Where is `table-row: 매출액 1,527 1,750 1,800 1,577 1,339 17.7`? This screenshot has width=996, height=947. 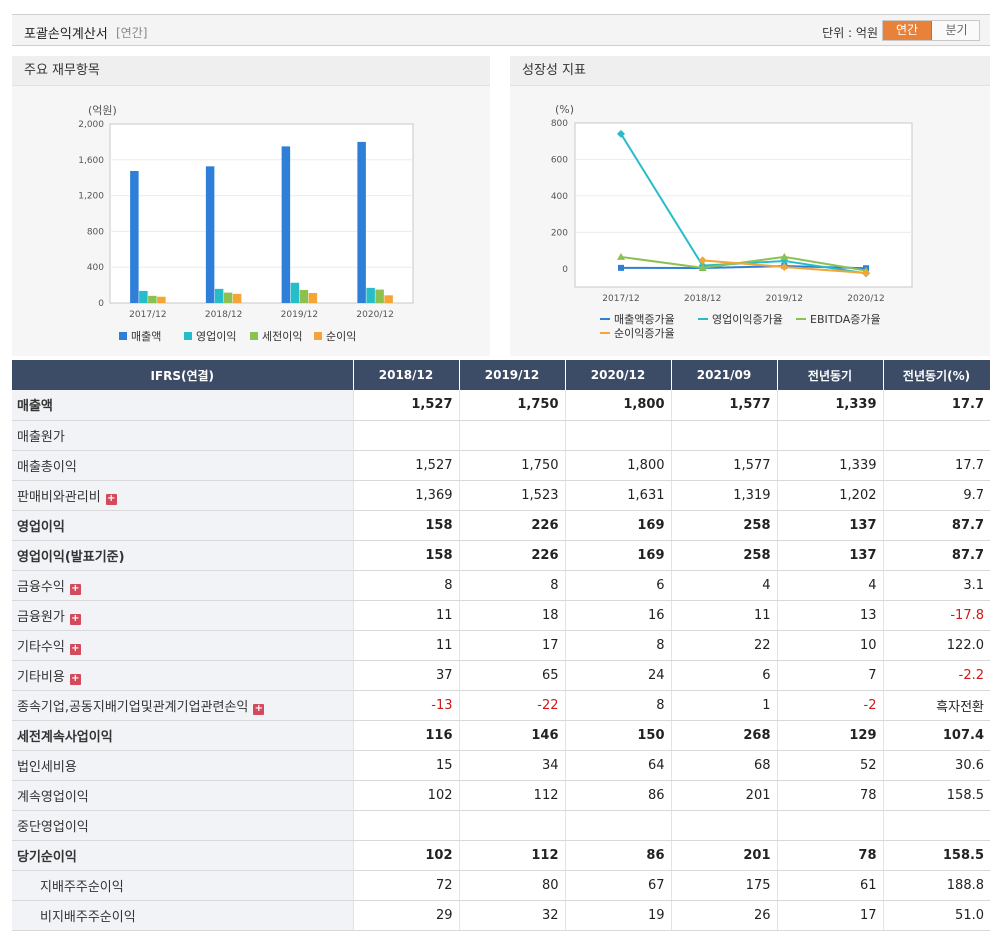 table-row: 매출액 1,527 1,750 1,800 1,577 1,339 17.7 is located at coordinates (501, 405).